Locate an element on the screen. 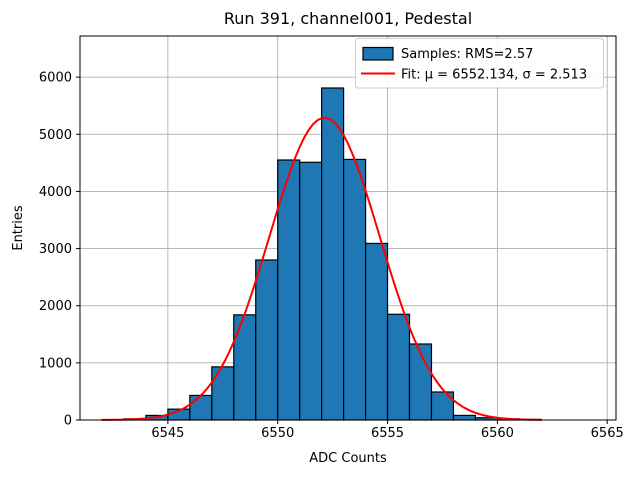  y-axis-ticks: 0 1000 2000 3000 4000 5000 6000 is located at coordinates (59, 250).